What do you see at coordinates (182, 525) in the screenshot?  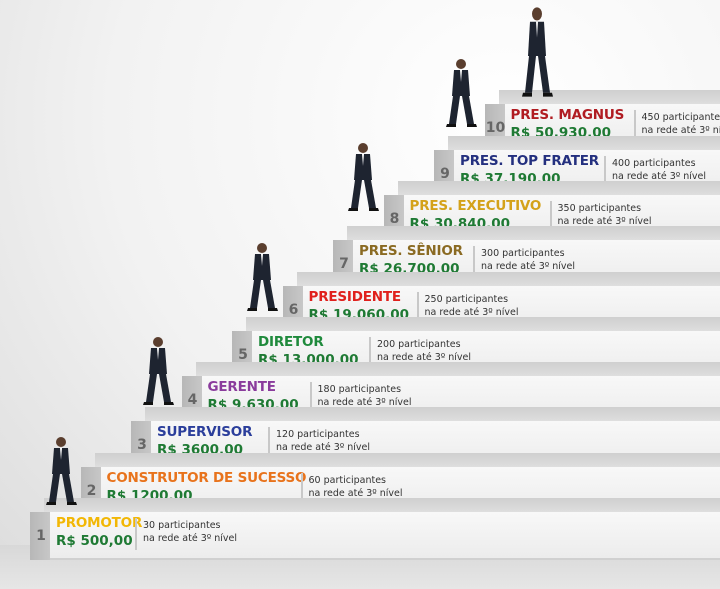 I see `participants-count: 30 participantes` at bounding box center [182, 525].